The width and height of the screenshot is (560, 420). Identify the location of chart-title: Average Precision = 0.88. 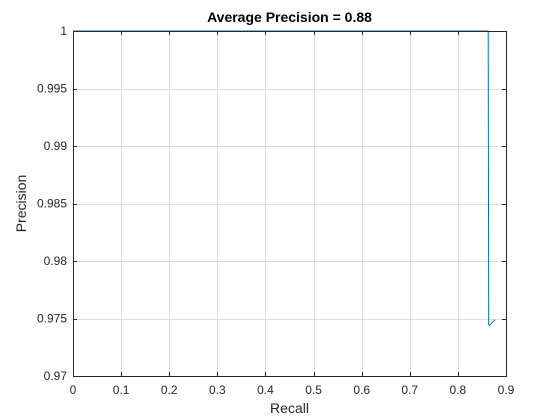
(289, 17).